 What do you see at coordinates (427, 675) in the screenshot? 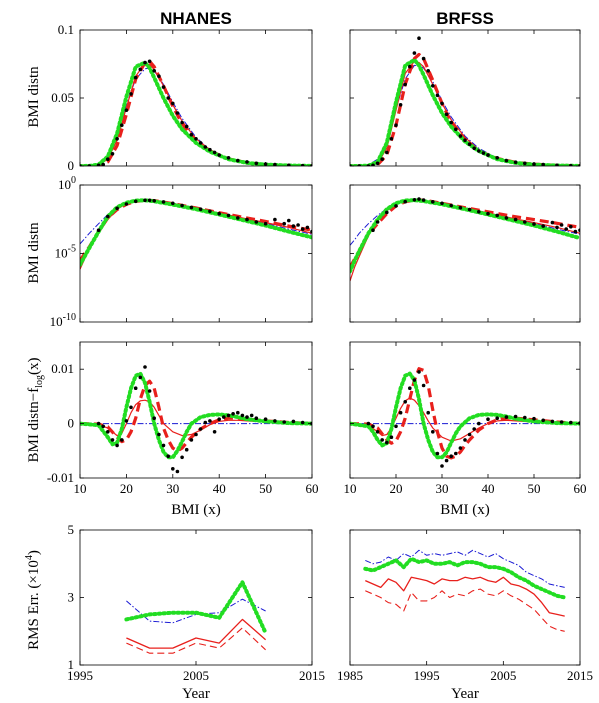
I see `x-tick-label: 1995` at bounding box center [427, 675].